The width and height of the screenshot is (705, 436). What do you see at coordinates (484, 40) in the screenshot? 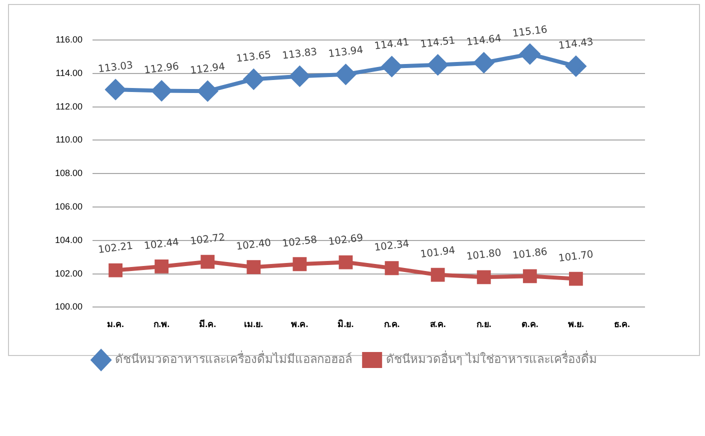
I see `data-label: 114.64` at bounding box center [484, 40].